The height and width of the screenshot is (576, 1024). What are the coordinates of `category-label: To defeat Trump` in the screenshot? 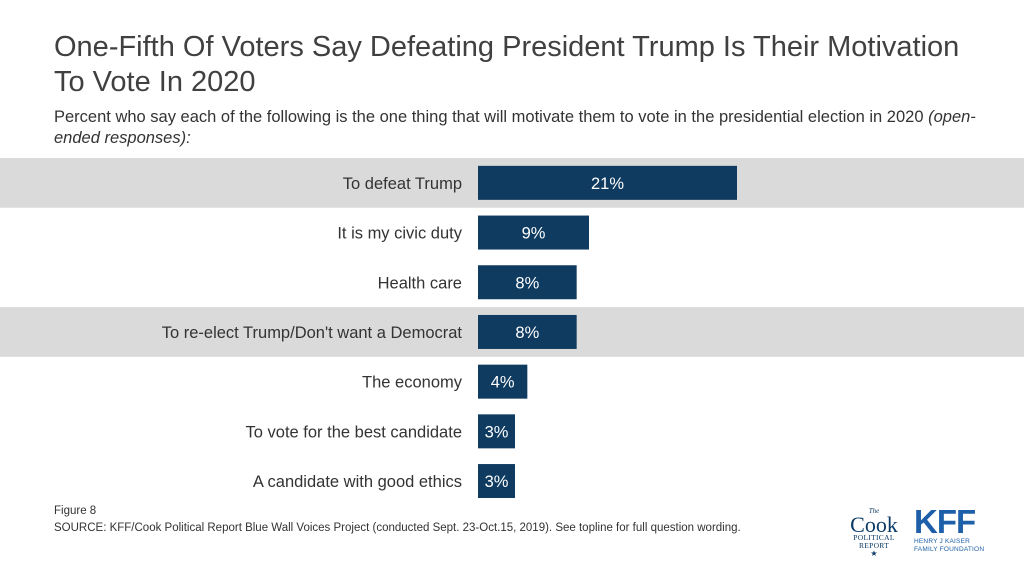 It's located at (402, 184).